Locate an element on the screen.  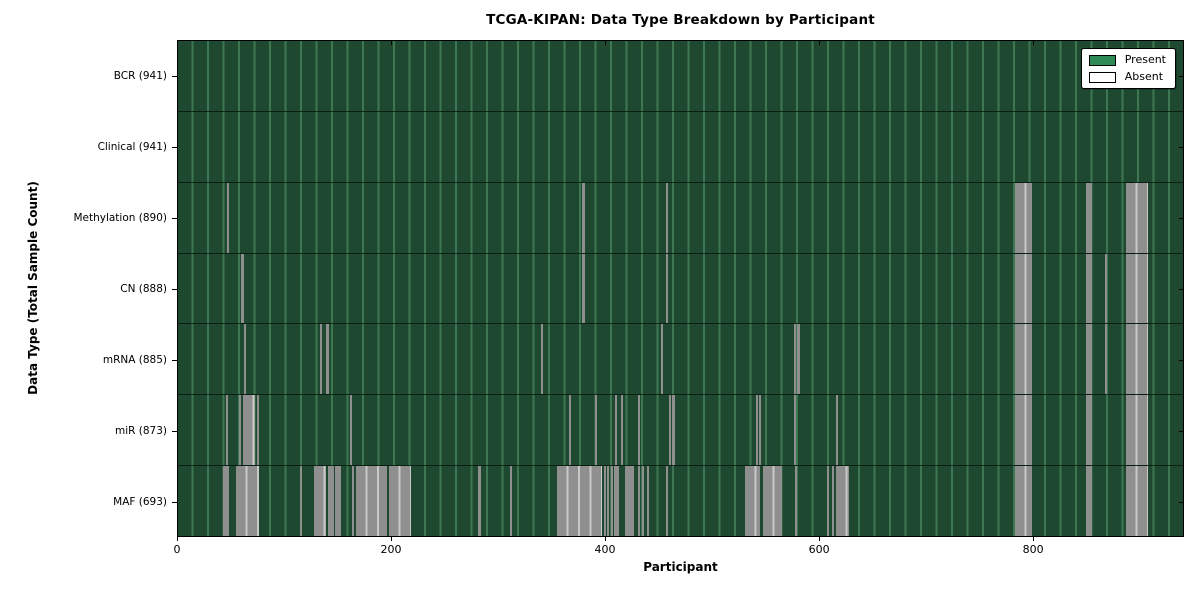
legend-label-absent: Absent is located at coordinates (1144, 76).